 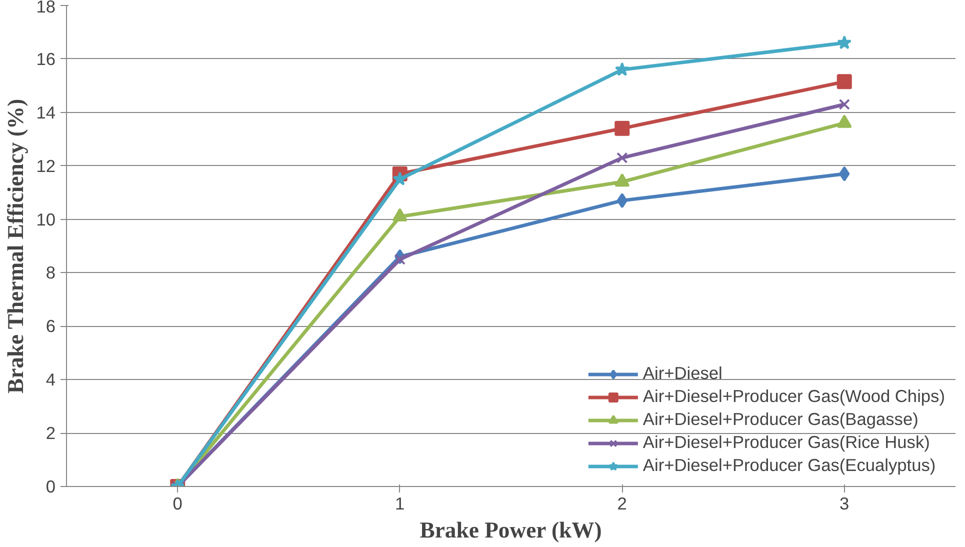 What do you see at coordinates (622, 504) in the screenshot?
I see `x-tick-label: 2` at bounding box center [622, 504].